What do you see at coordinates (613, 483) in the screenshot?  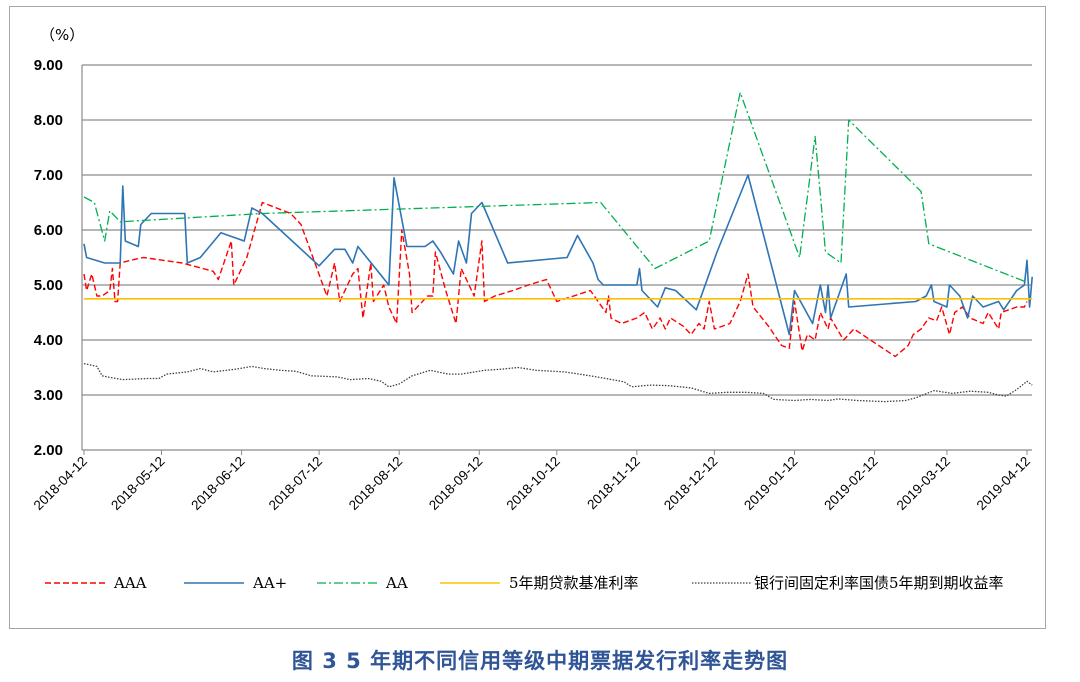 I see `x-tick-label: 2018-11-12` at bounding box center [613, 483].